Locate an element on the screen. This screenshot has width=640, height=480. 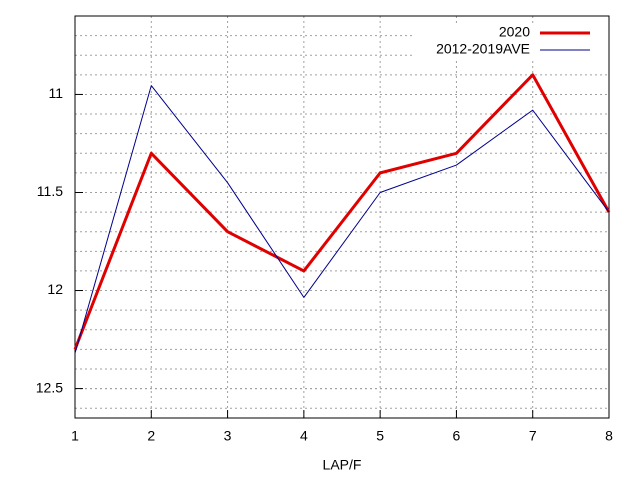
x-axis-label: LAP/F is located at coordinates (342, 465).